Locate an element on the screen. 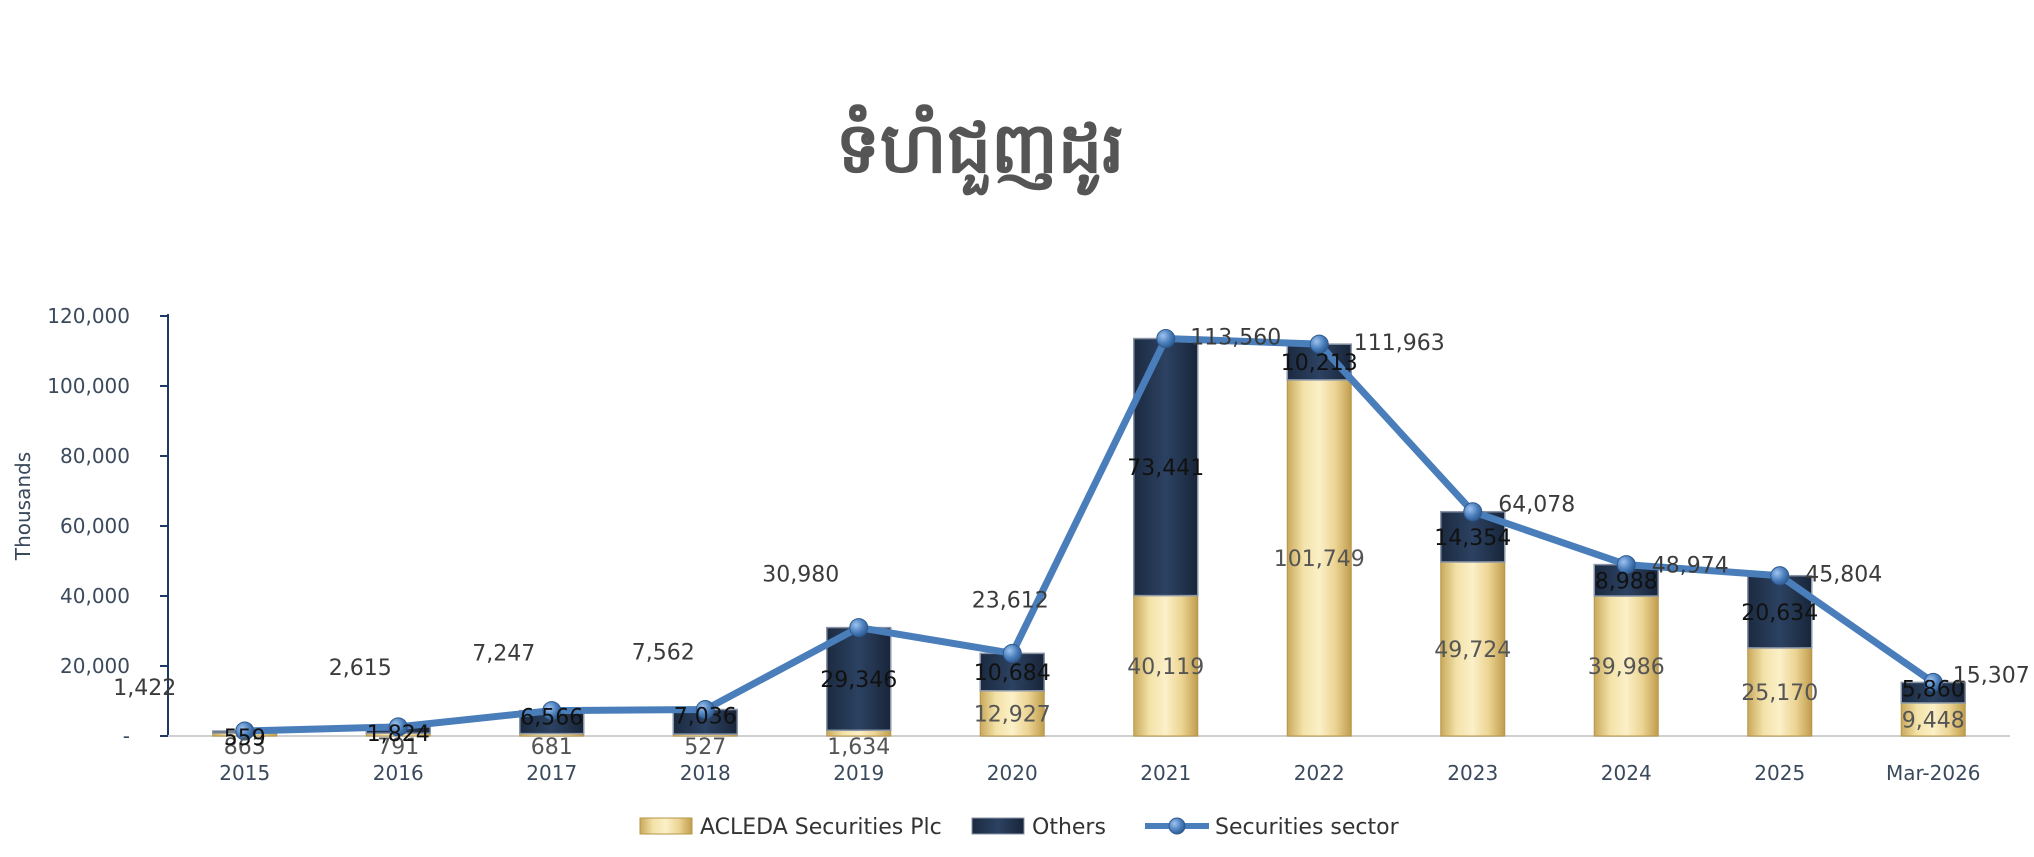  data-label-acleda: 25,170 is located at coordinates (1779, 693).